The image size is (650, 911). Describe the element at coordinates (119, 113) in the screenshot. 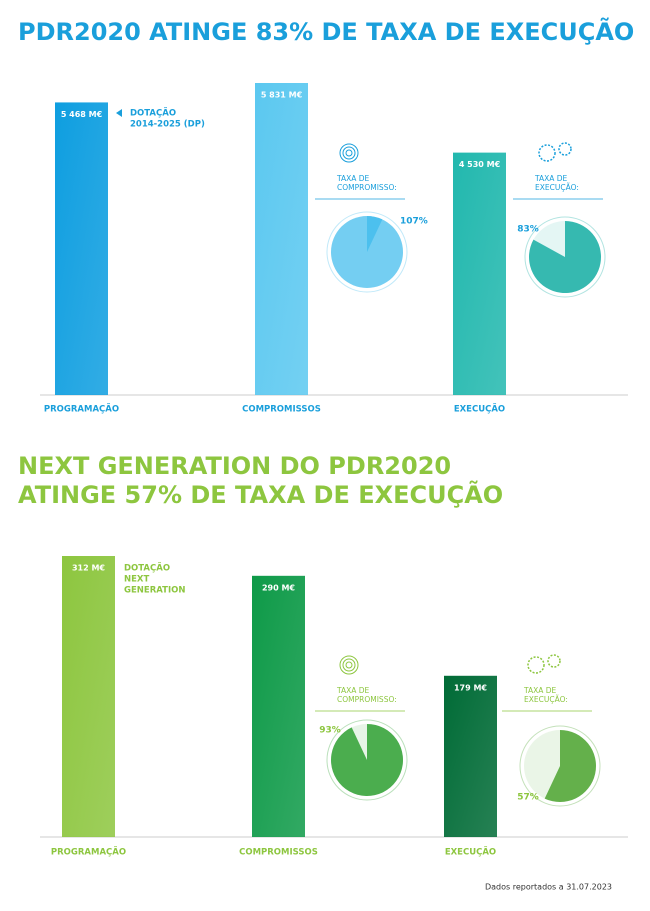

I see `pointer-arrow` at that location.